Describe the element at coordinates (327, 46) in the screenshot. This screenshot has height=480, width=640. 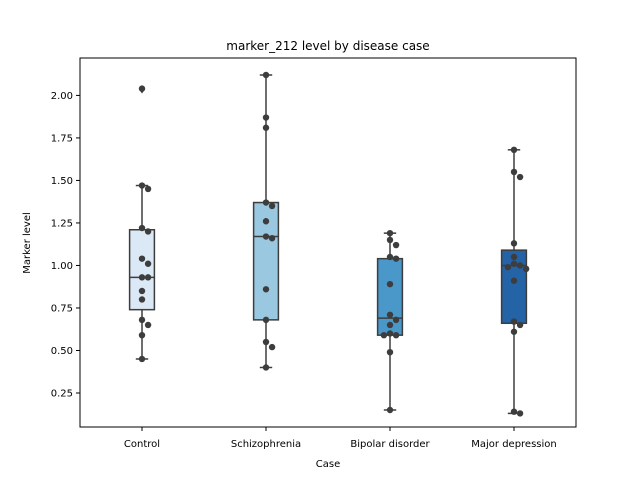
I see `chart-title: marker_212 level by disease case` at that location.